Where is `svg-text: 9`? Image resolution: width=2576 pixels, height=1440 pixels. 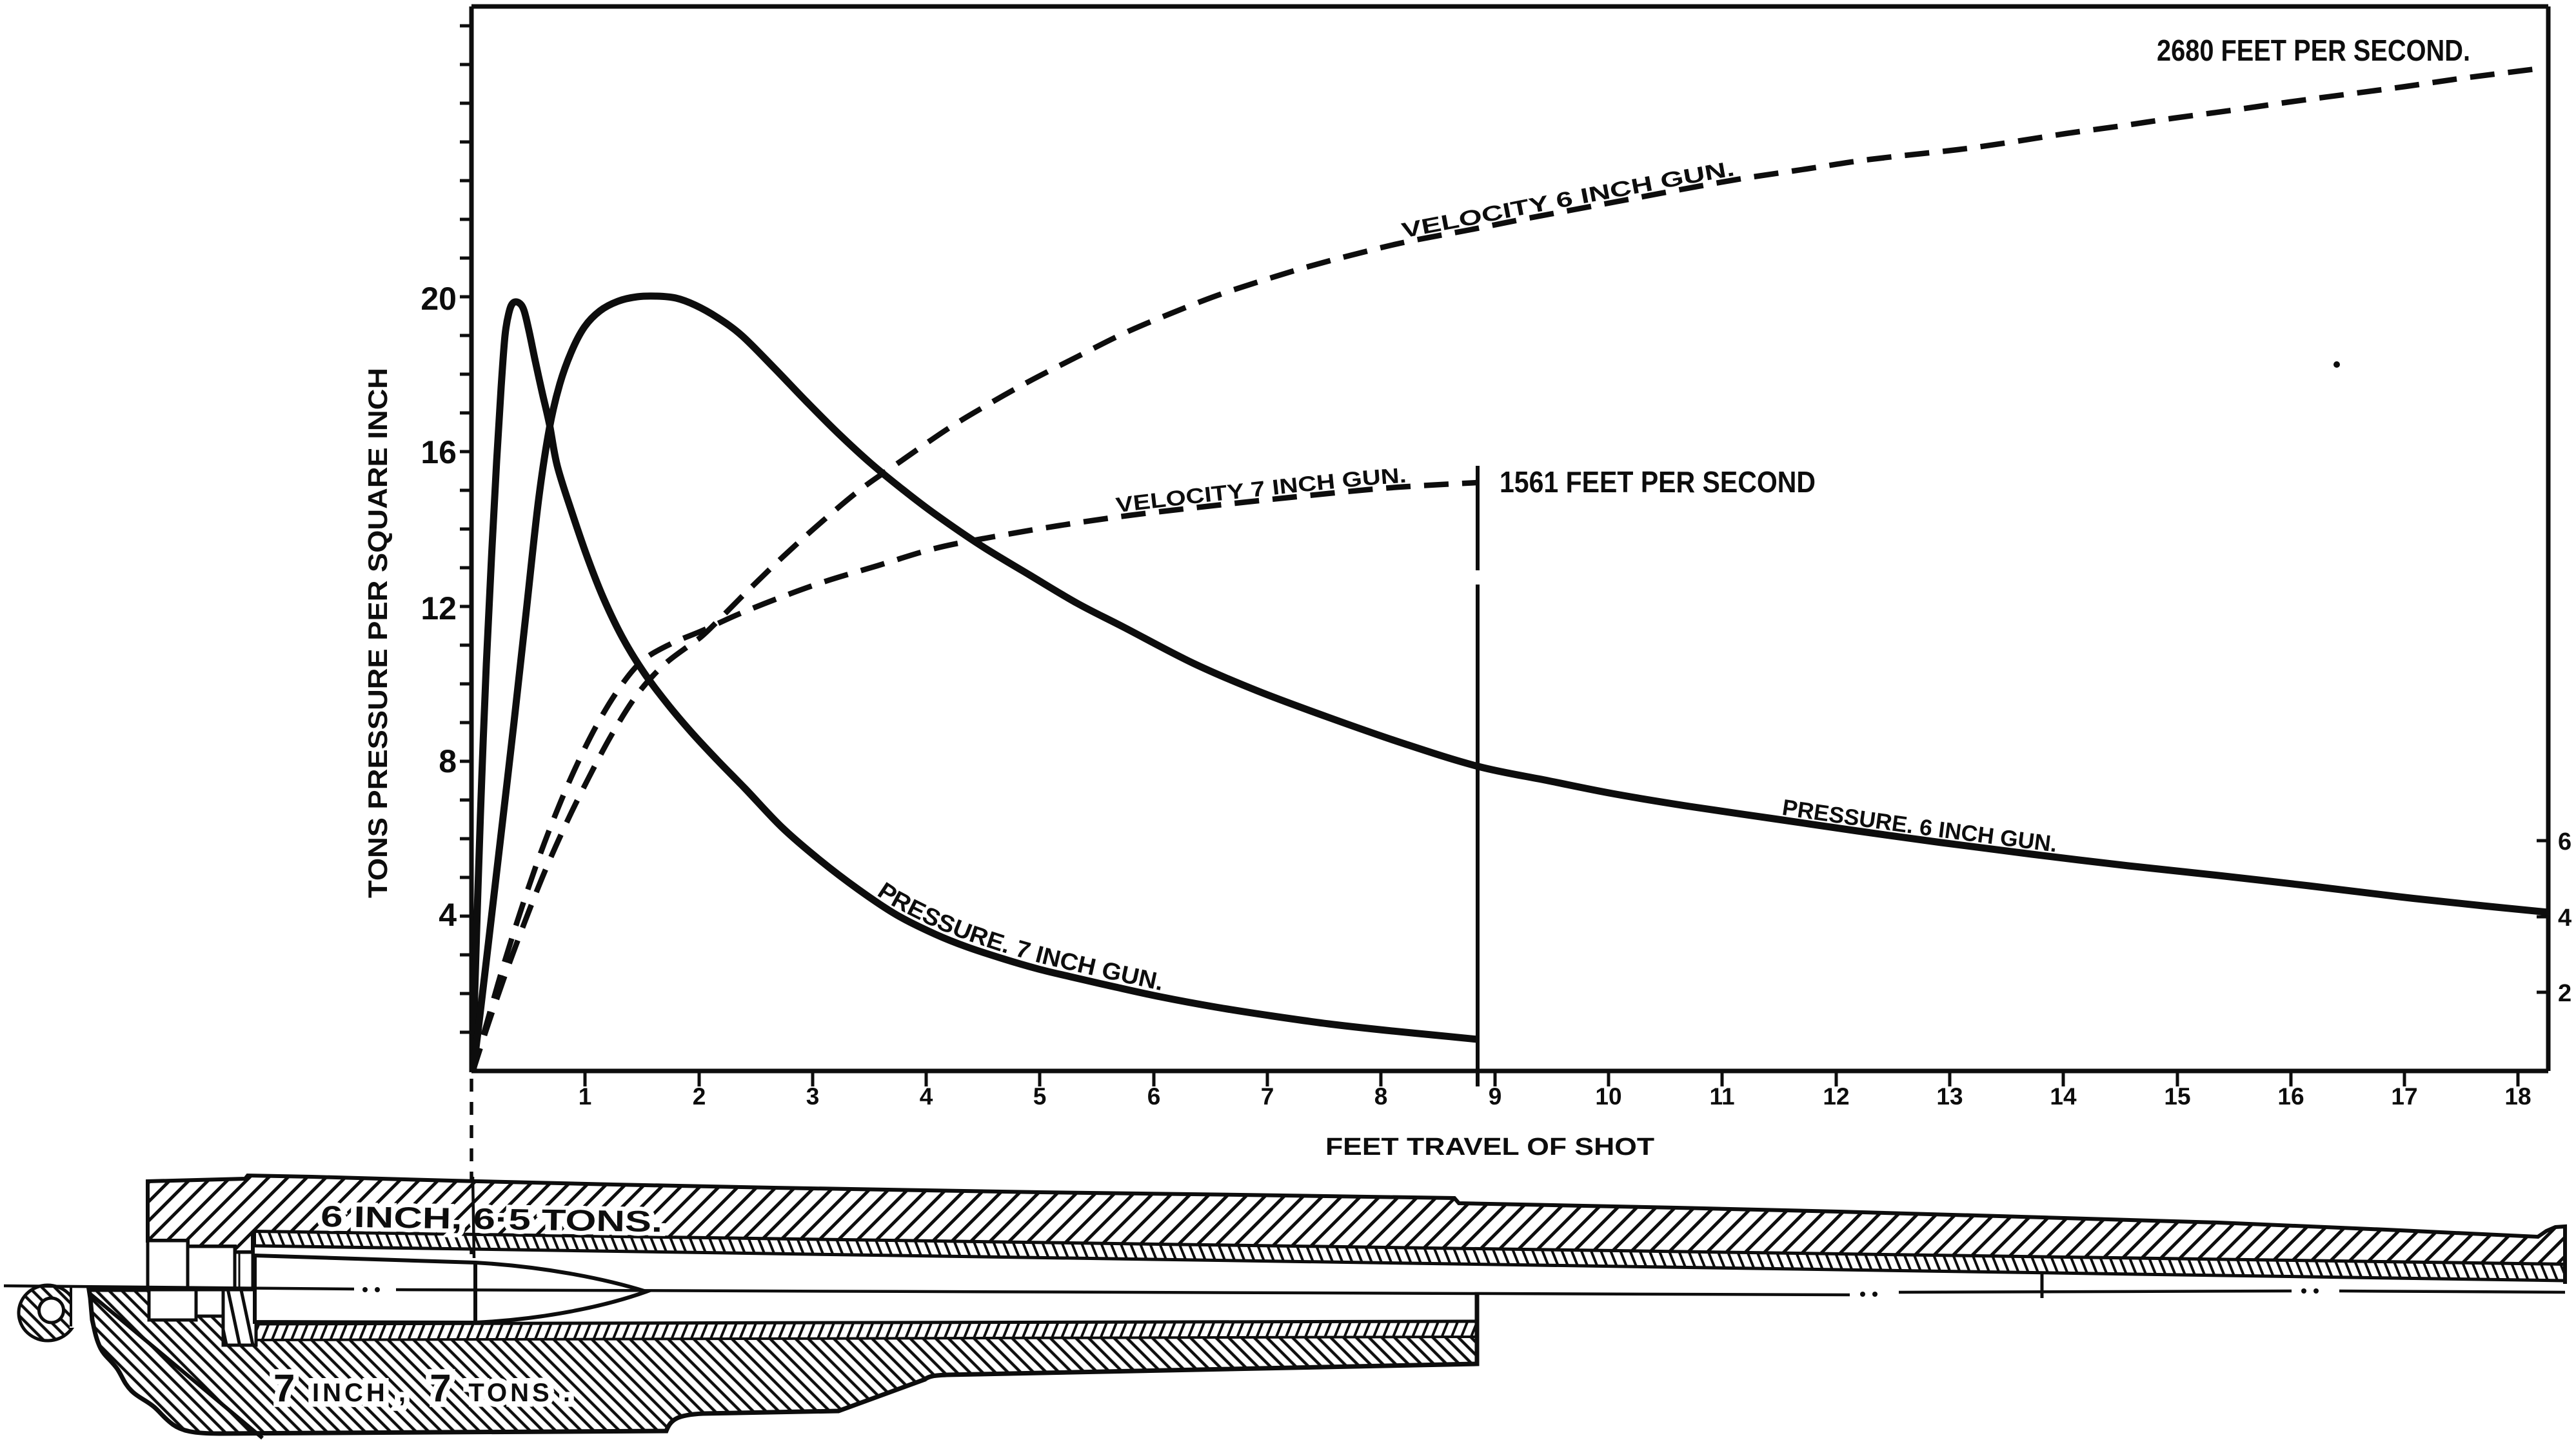 svg-text: 9 is located at coordinates (1495, 1096).